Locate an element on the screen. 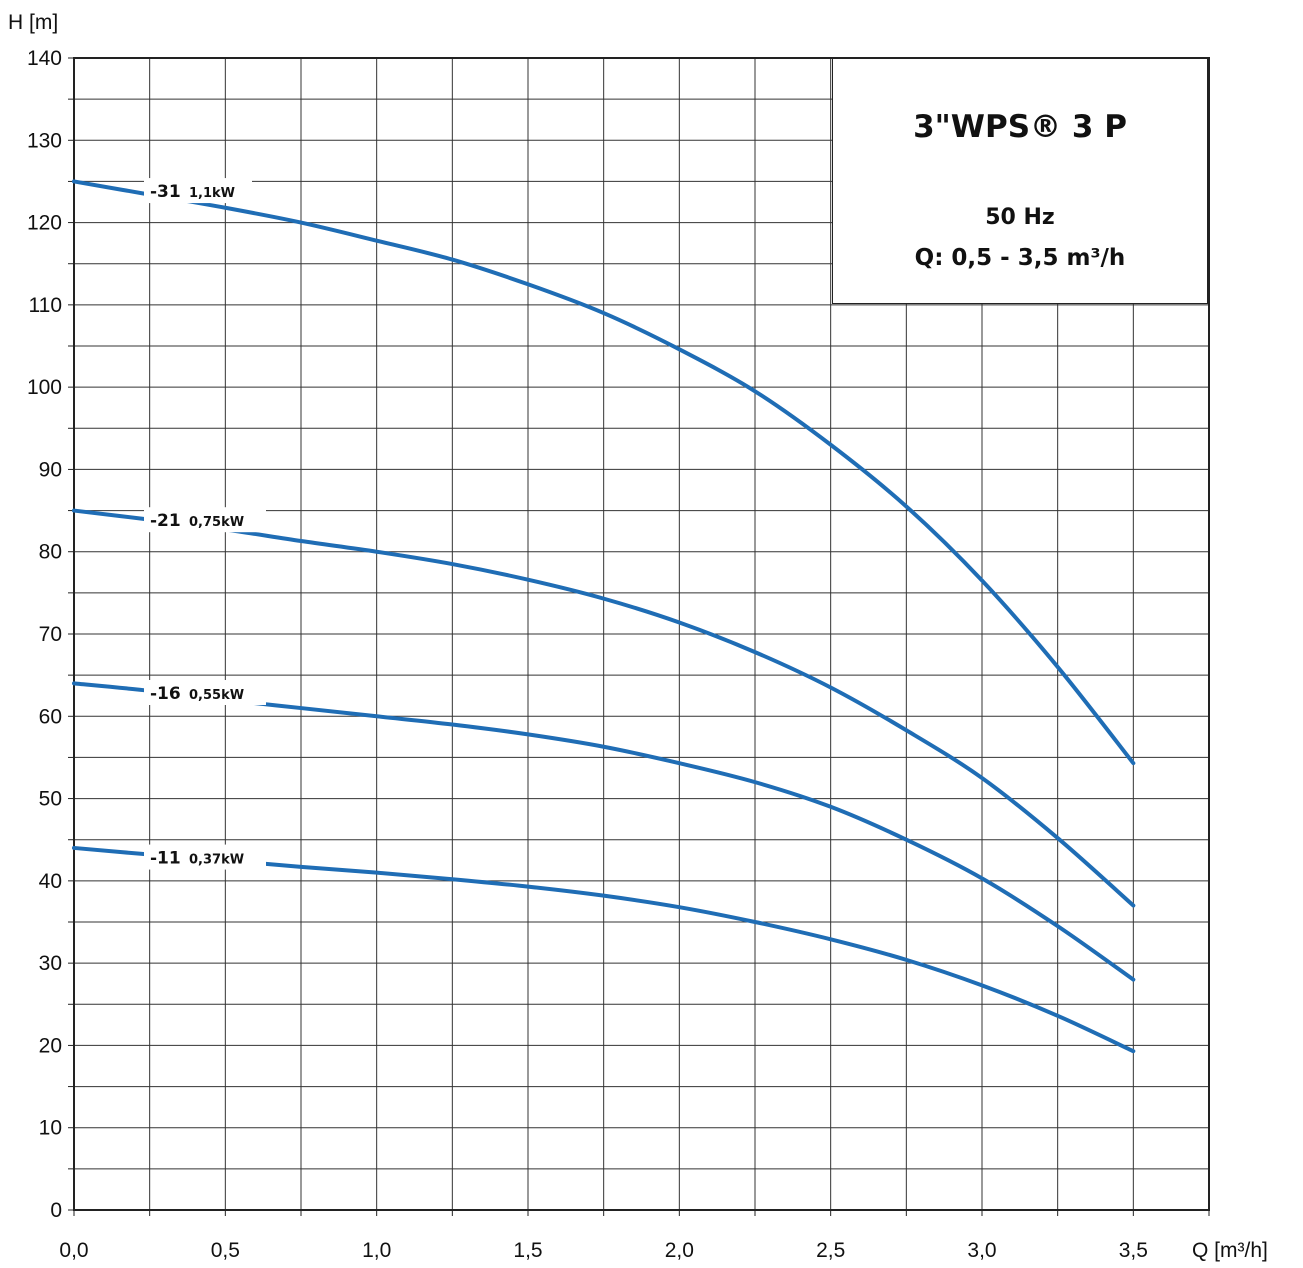  y-tick-label: 40 is located at coordinates (50, 881).